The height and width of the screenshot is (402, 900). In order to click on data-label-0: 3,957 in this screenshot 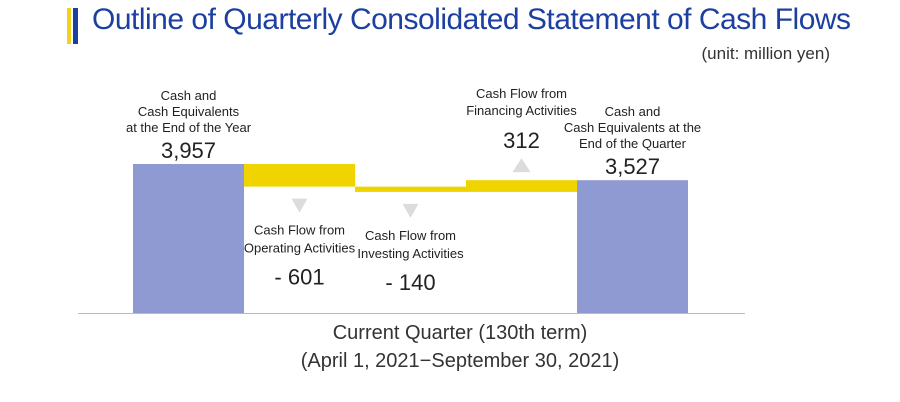, I will do `click(188, 150)`.